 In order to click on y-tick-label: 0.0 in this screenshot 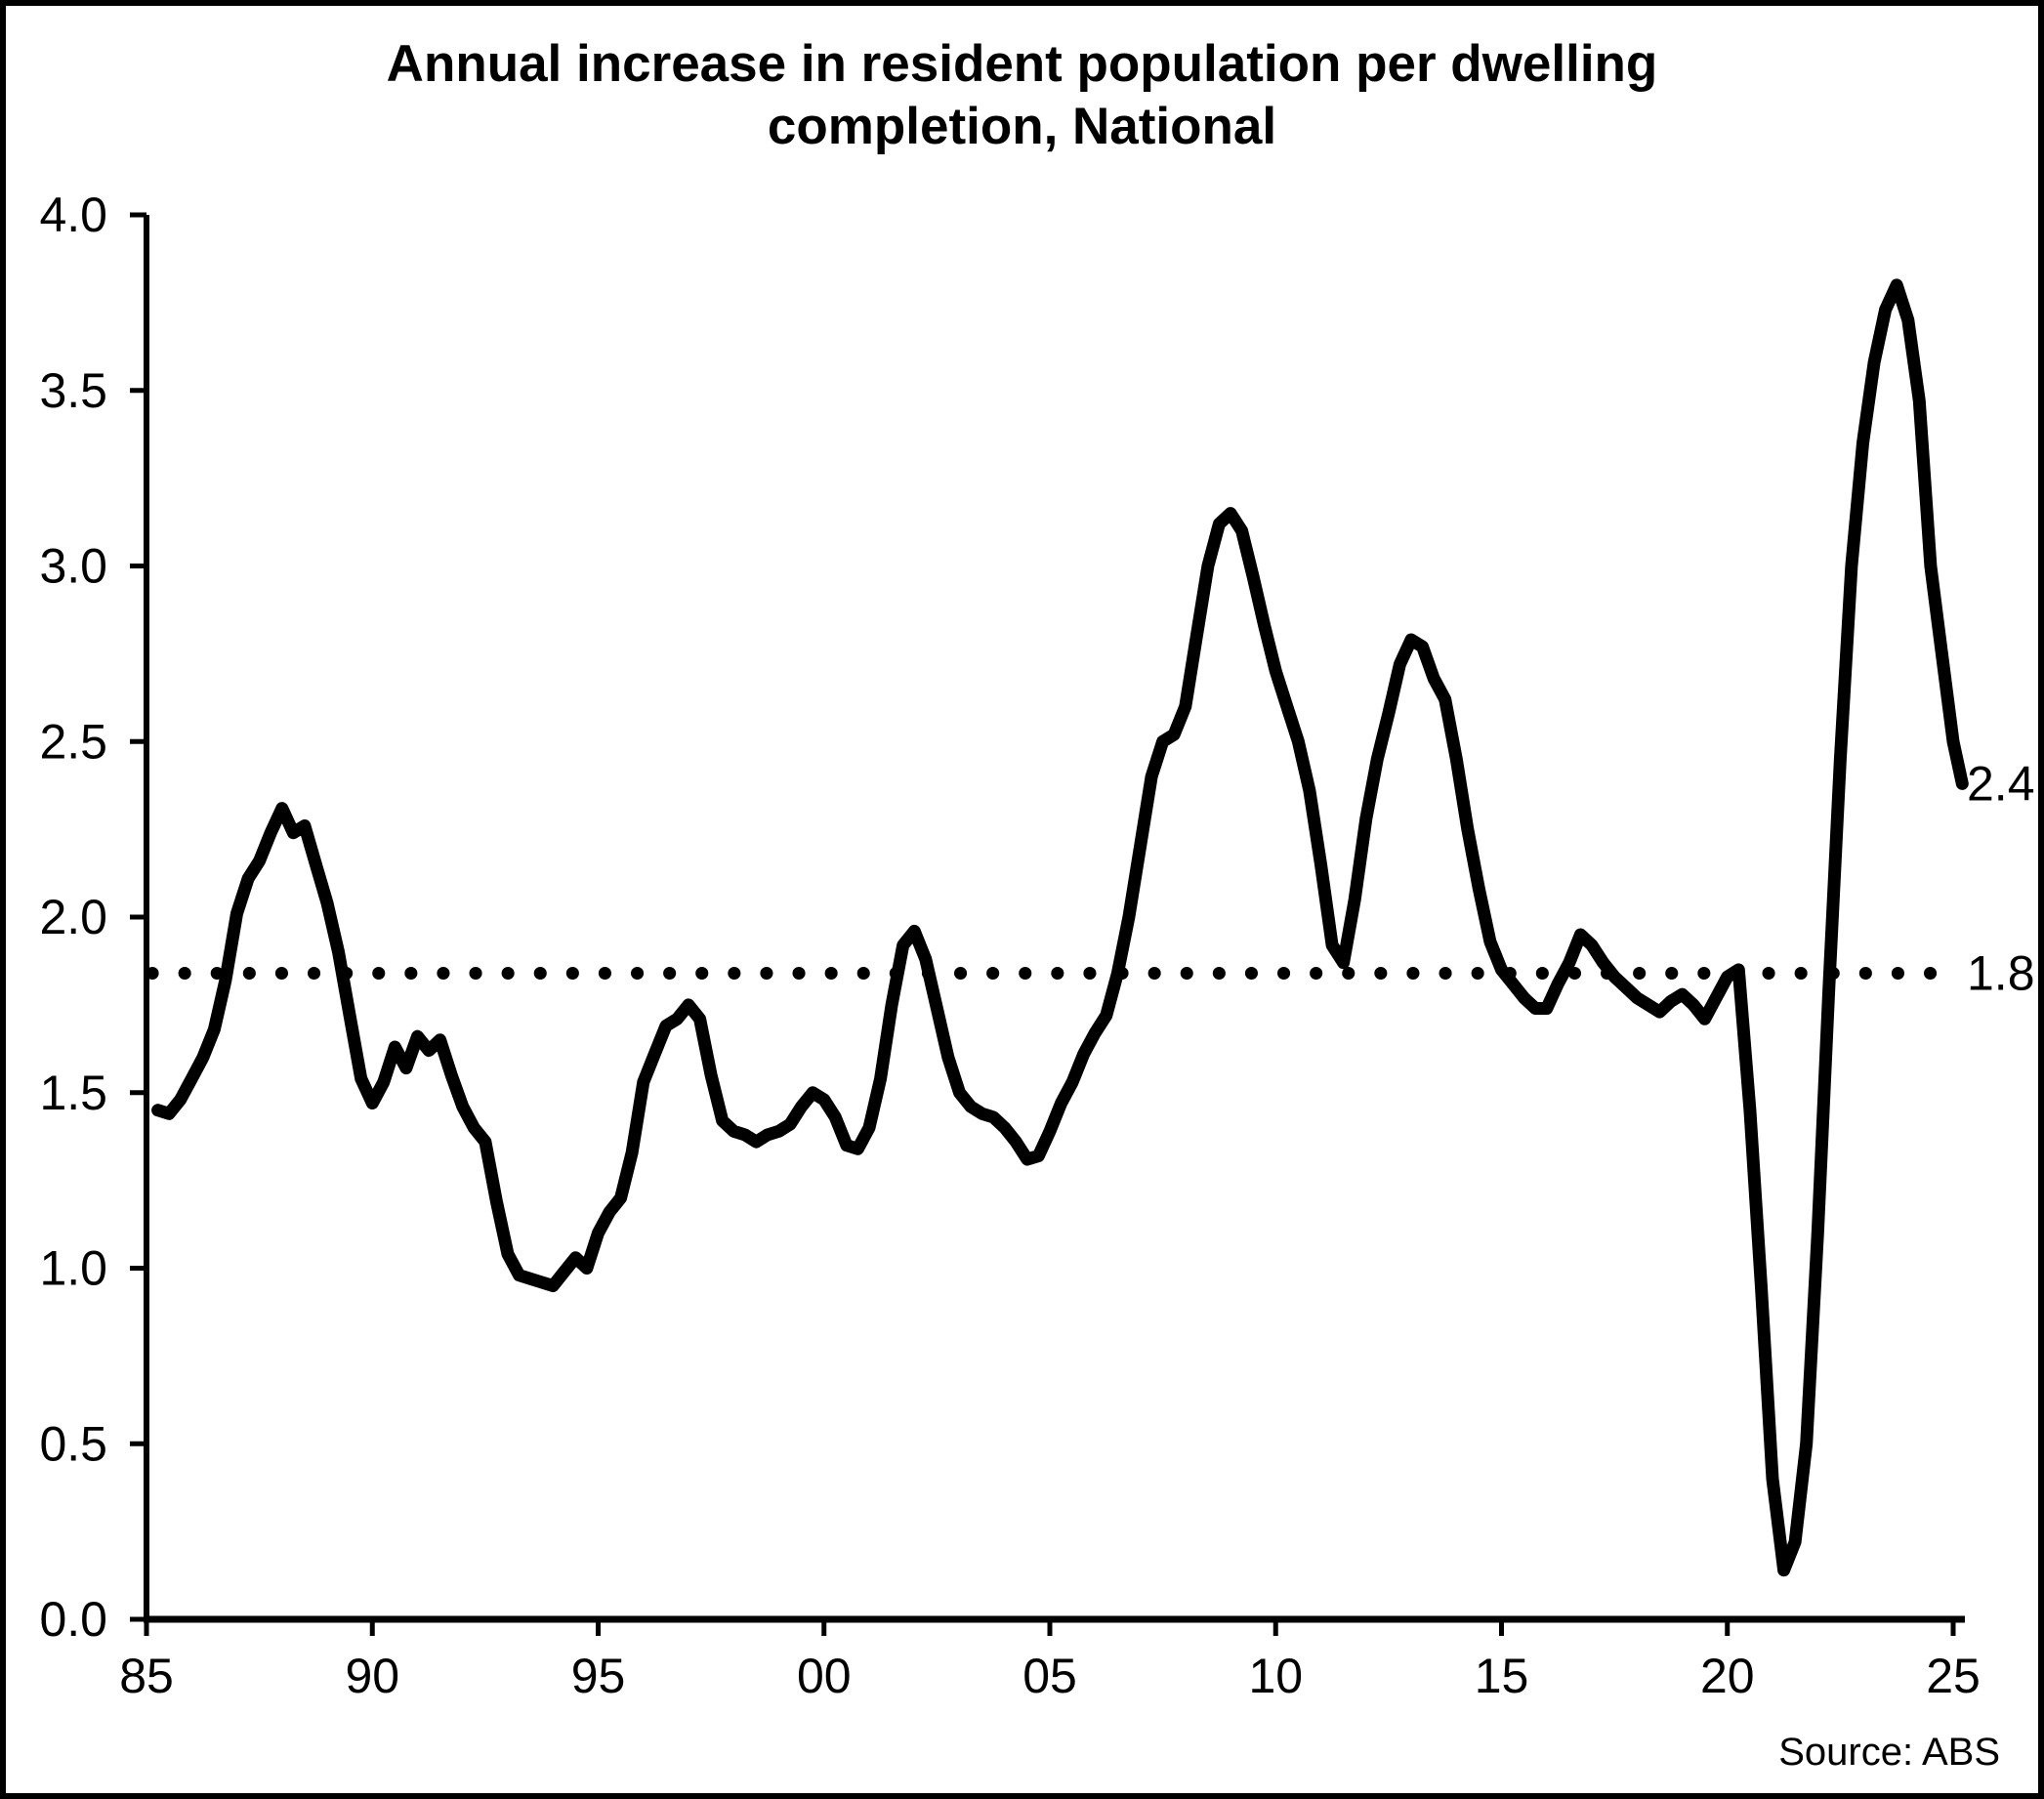, I will do `click(73, 1619)`.